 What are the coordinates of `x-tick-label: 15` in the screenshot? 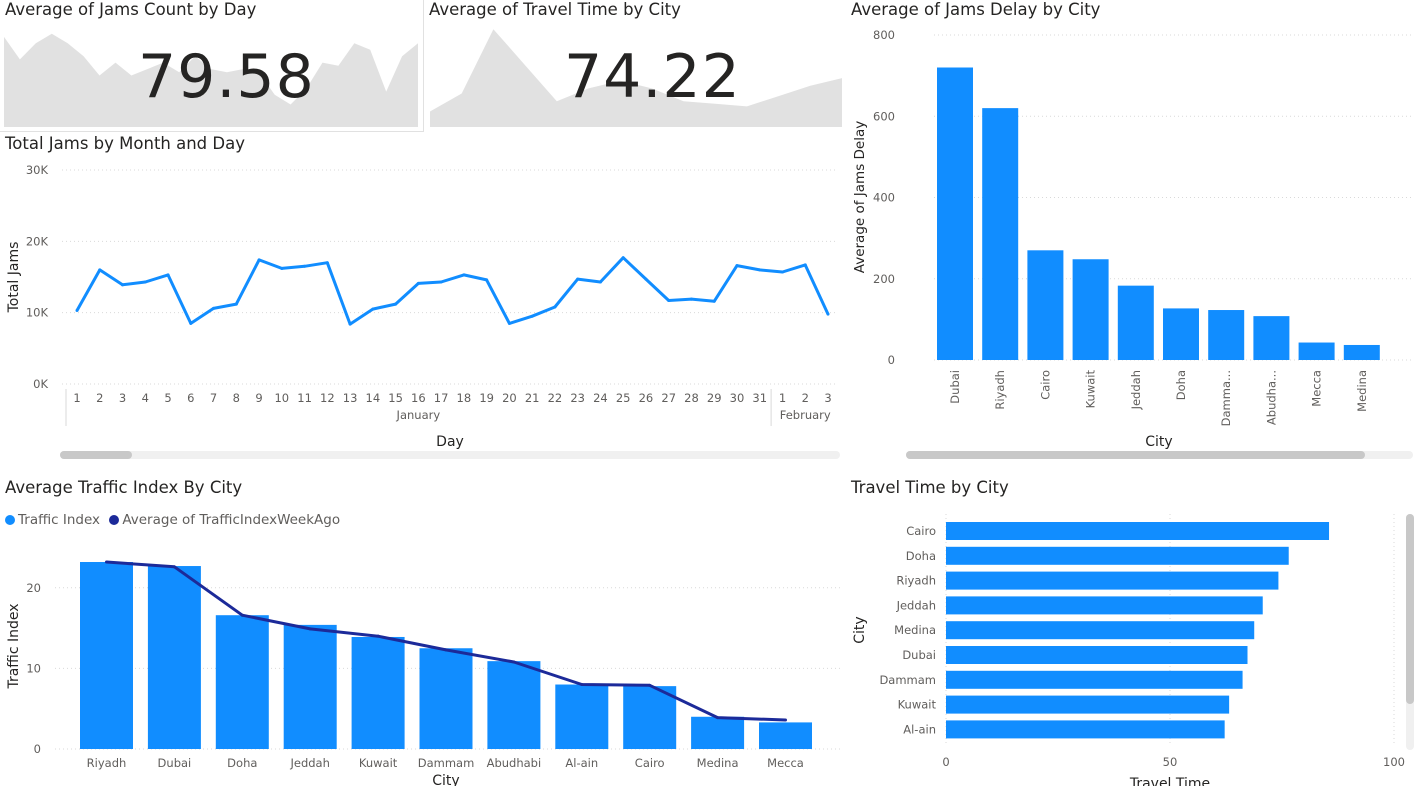 It's located at (395, 398).